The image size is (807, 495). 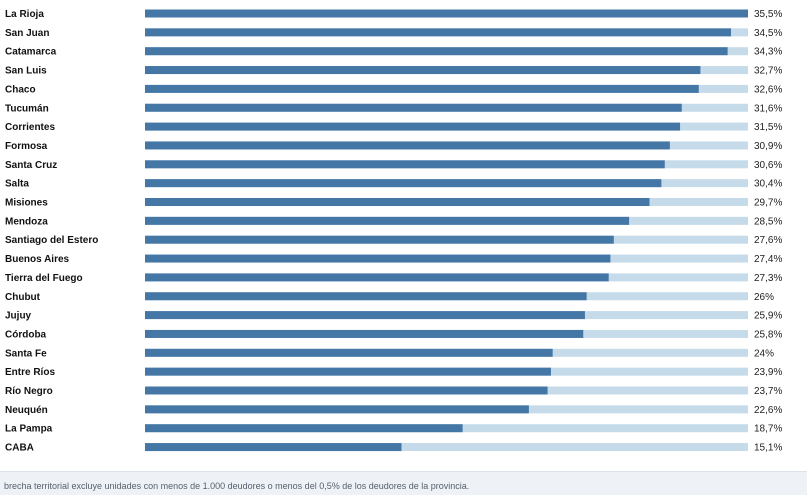 What do you see at coordinates (379, 239) in the screenshot?
I see `bar-santiago-del-estero` at bounding box center [379, 239].